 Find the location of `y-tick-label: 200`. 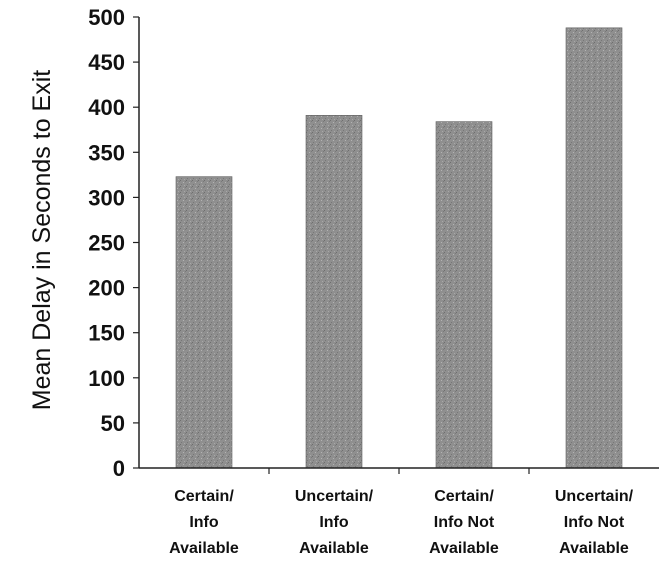

y-tick-label: 200 is located at coordinates (106, 288).